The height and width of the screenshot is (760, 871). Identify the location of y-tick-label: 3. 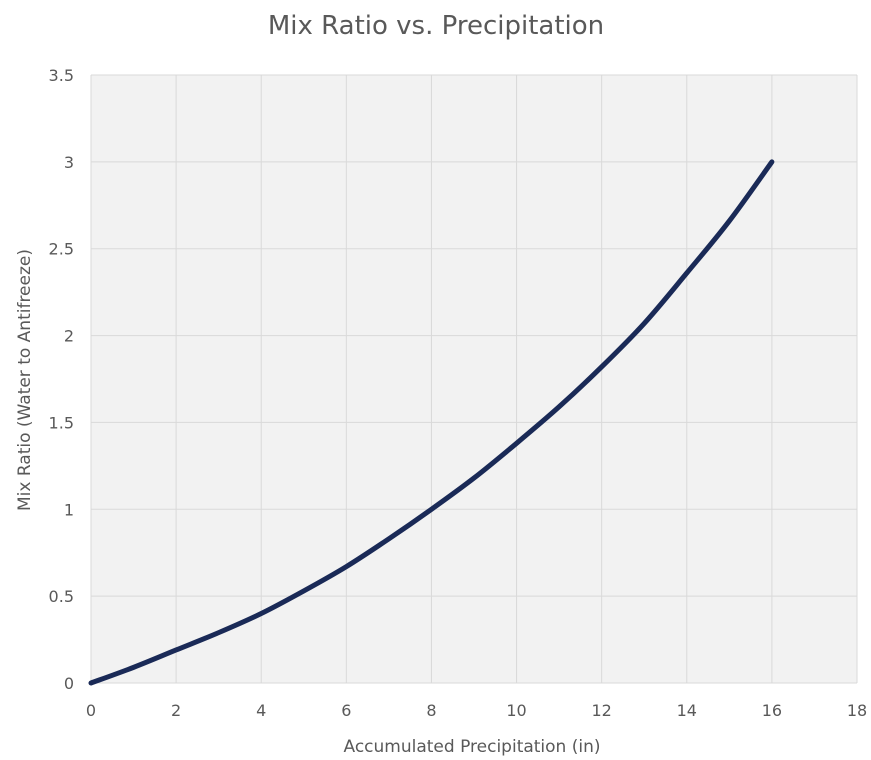
(69, 162).